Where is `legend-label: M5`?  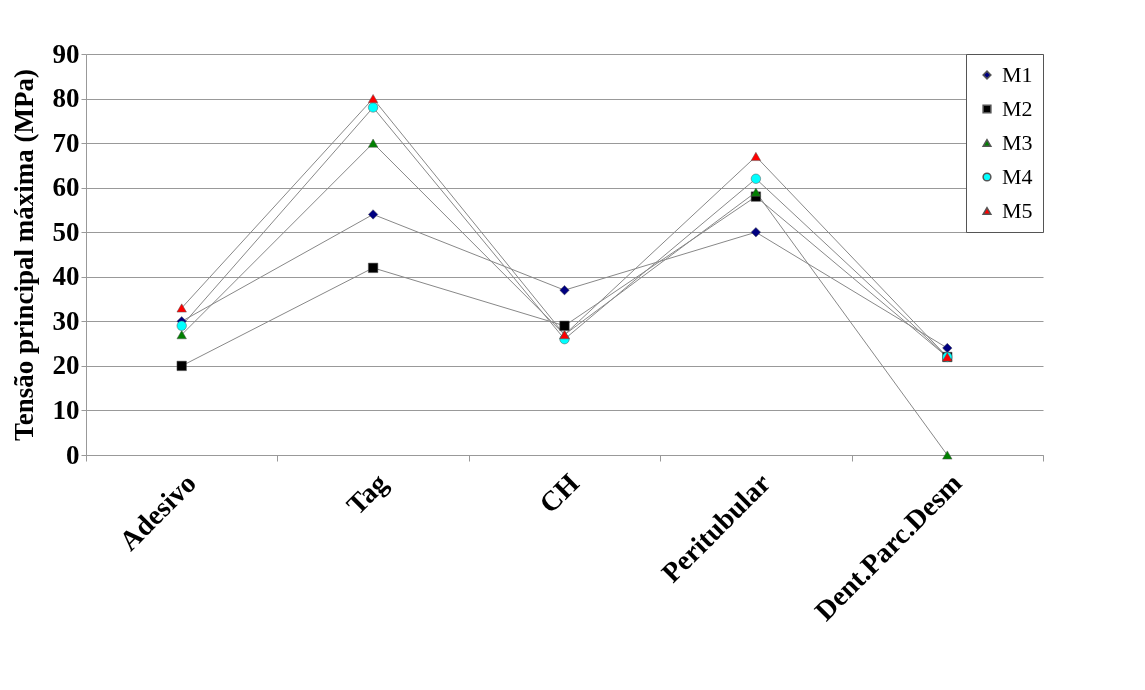 legend-label: M5 is located at coordinates (1017, 210).